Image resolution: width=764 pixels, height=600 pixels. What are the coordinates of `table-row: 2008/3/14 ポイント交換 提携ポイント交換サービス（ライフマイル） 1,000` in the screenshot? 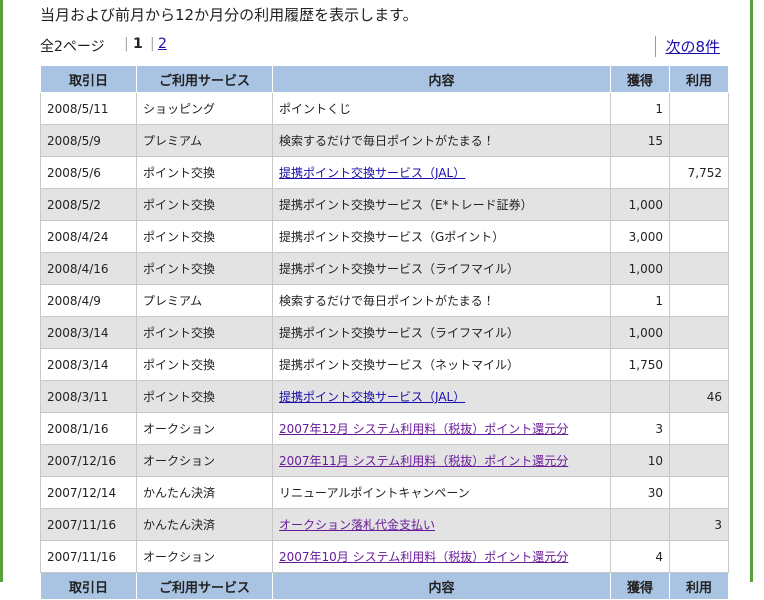 It's located at (384, 332).